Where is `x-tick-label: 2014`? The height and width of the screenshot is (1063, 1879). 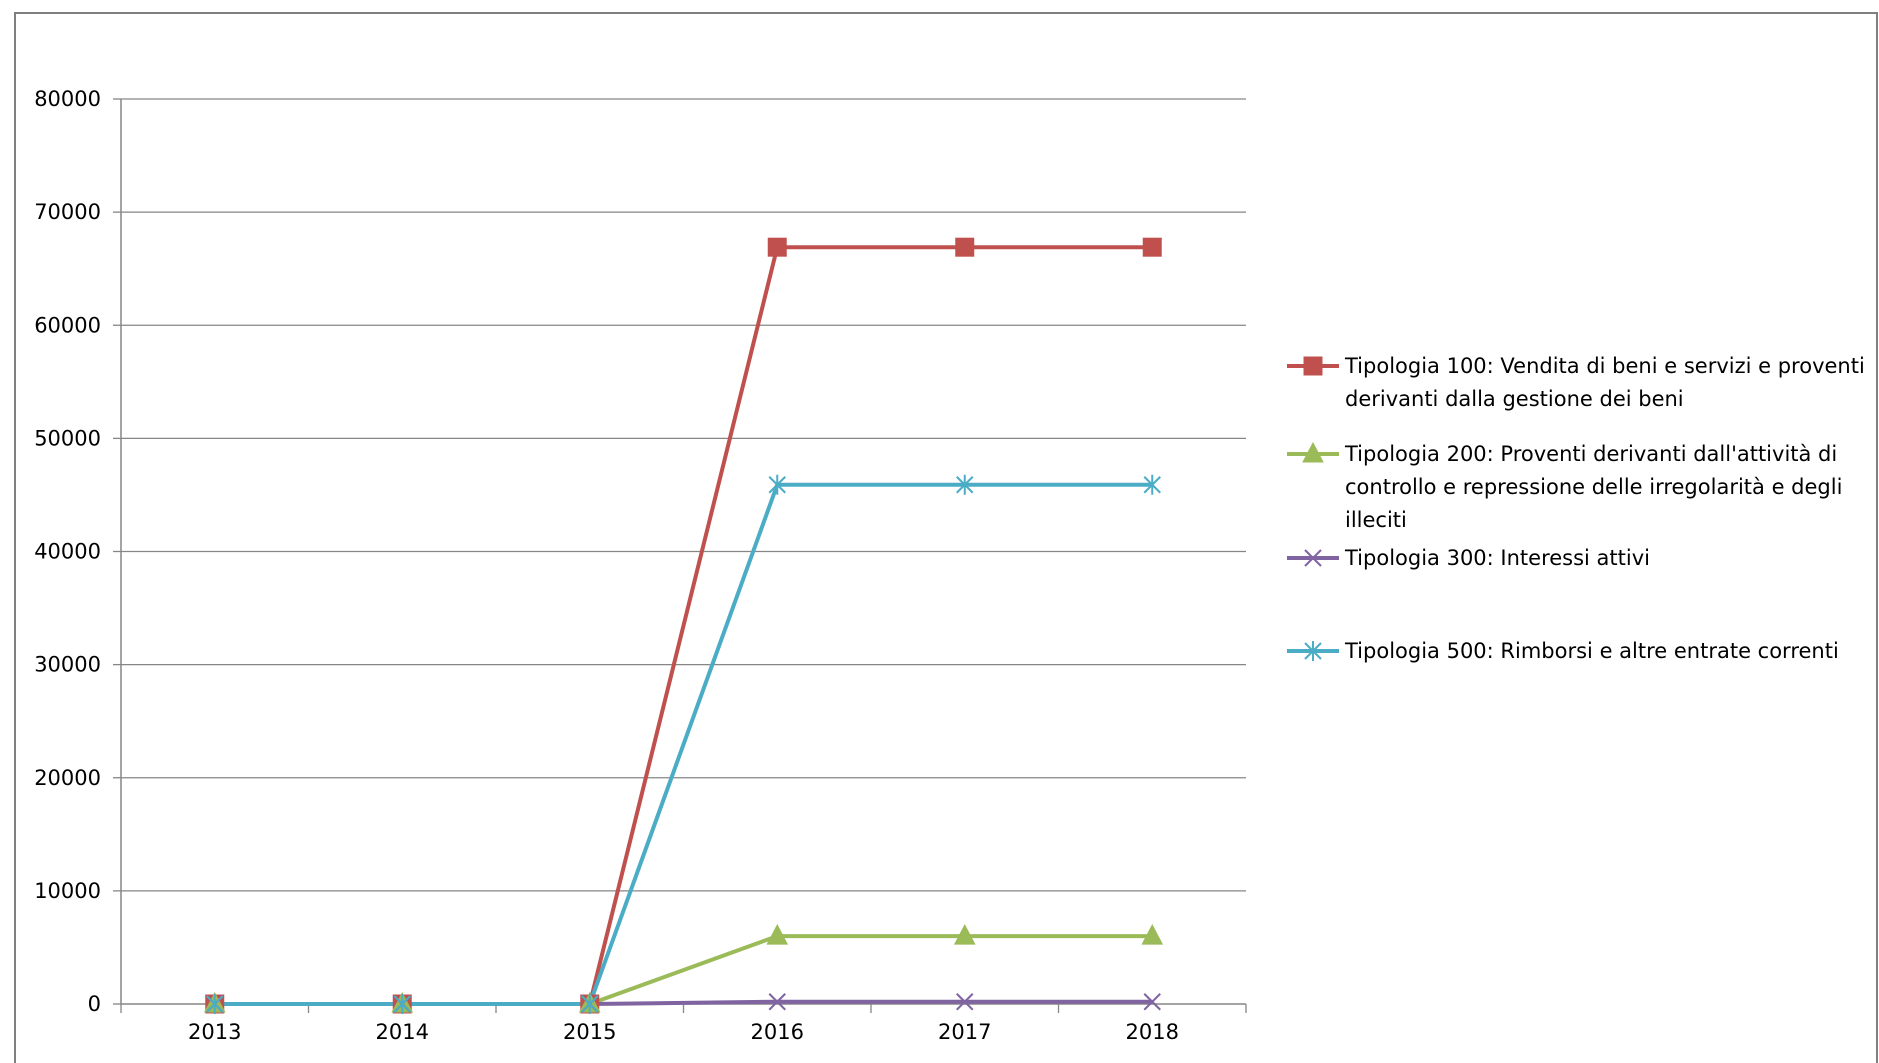
x-tick-label: 2014 is located at coordinates (402, 1032).